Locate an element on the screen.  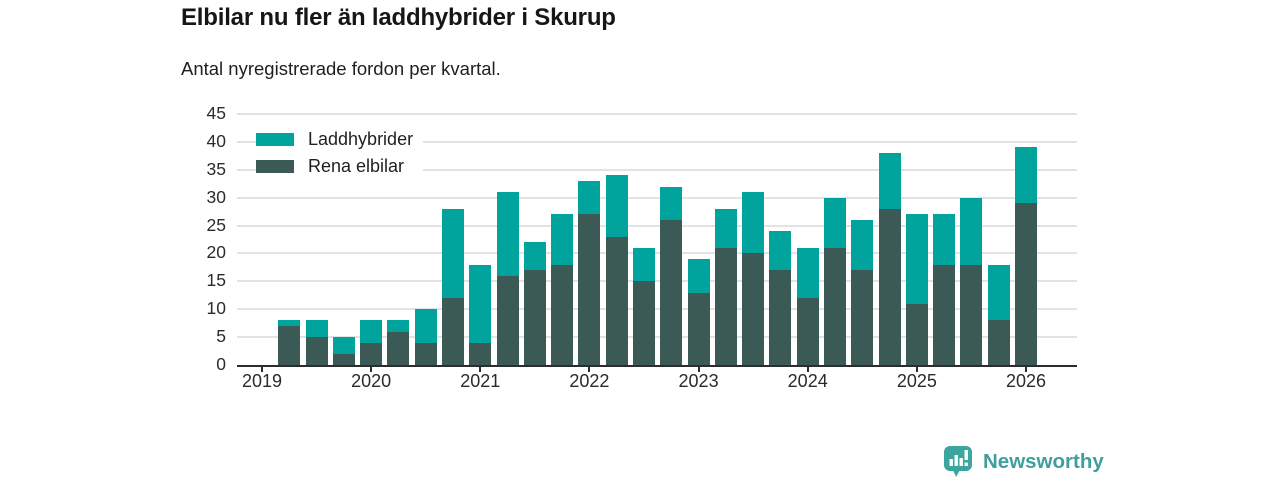
bar-2024-q4-laddhybrider is located at coordinates (889, 181).